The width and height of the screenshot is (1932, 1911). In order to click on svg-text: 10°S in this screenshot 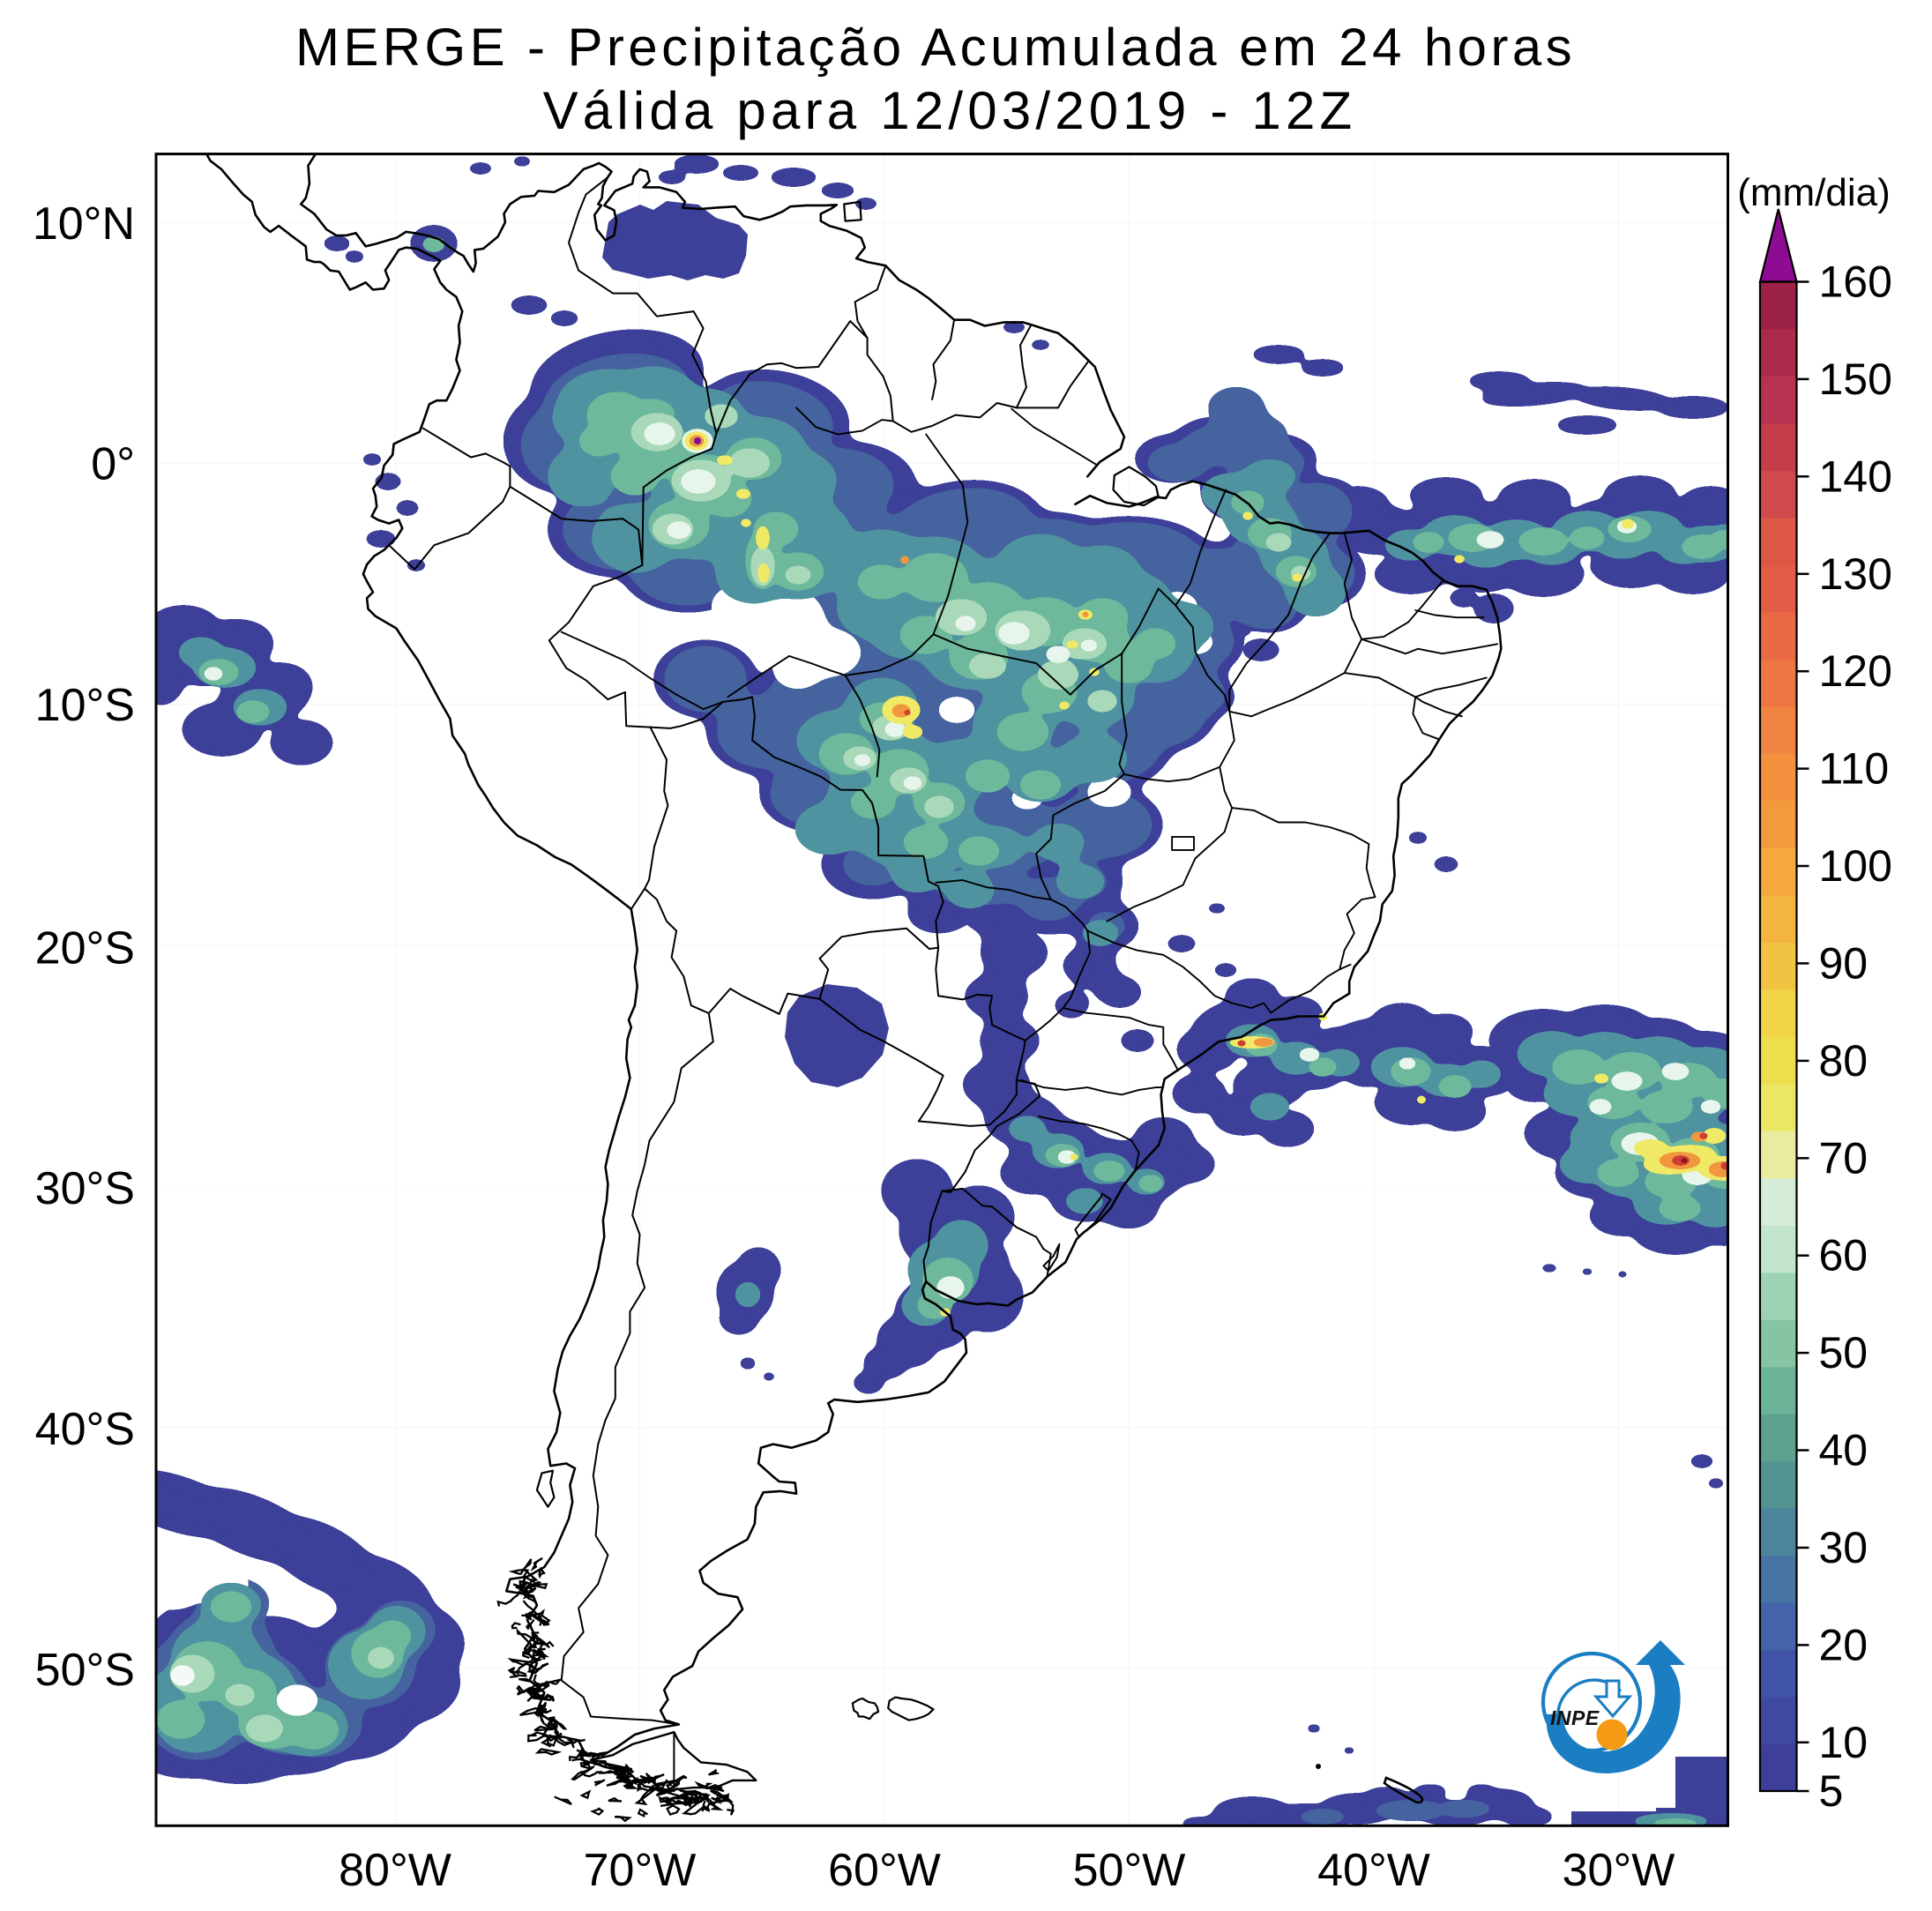, I will do `click(85, 705)`.